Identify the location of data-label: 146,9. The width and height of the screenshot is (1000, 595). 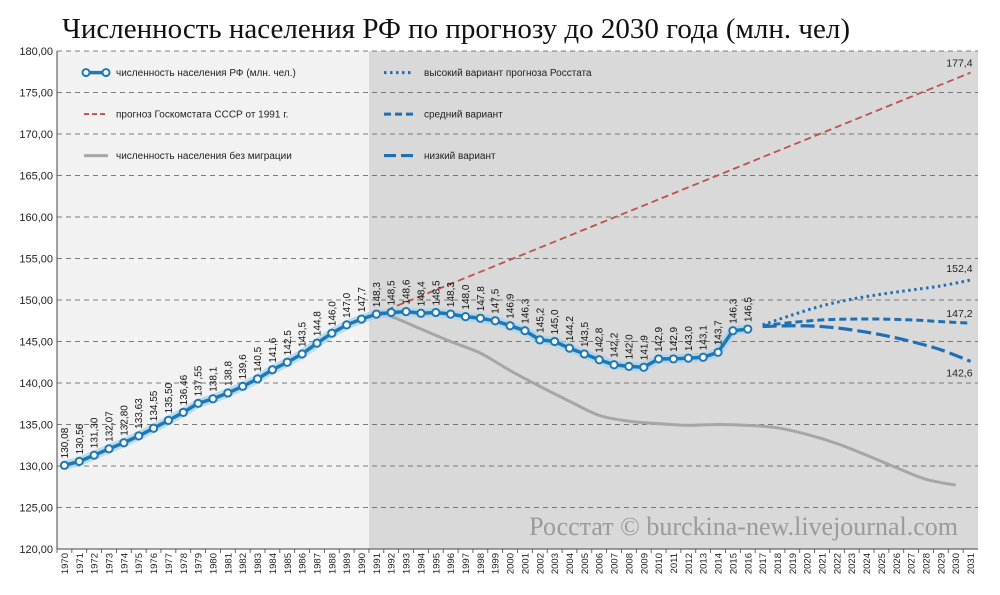
(511, 305).